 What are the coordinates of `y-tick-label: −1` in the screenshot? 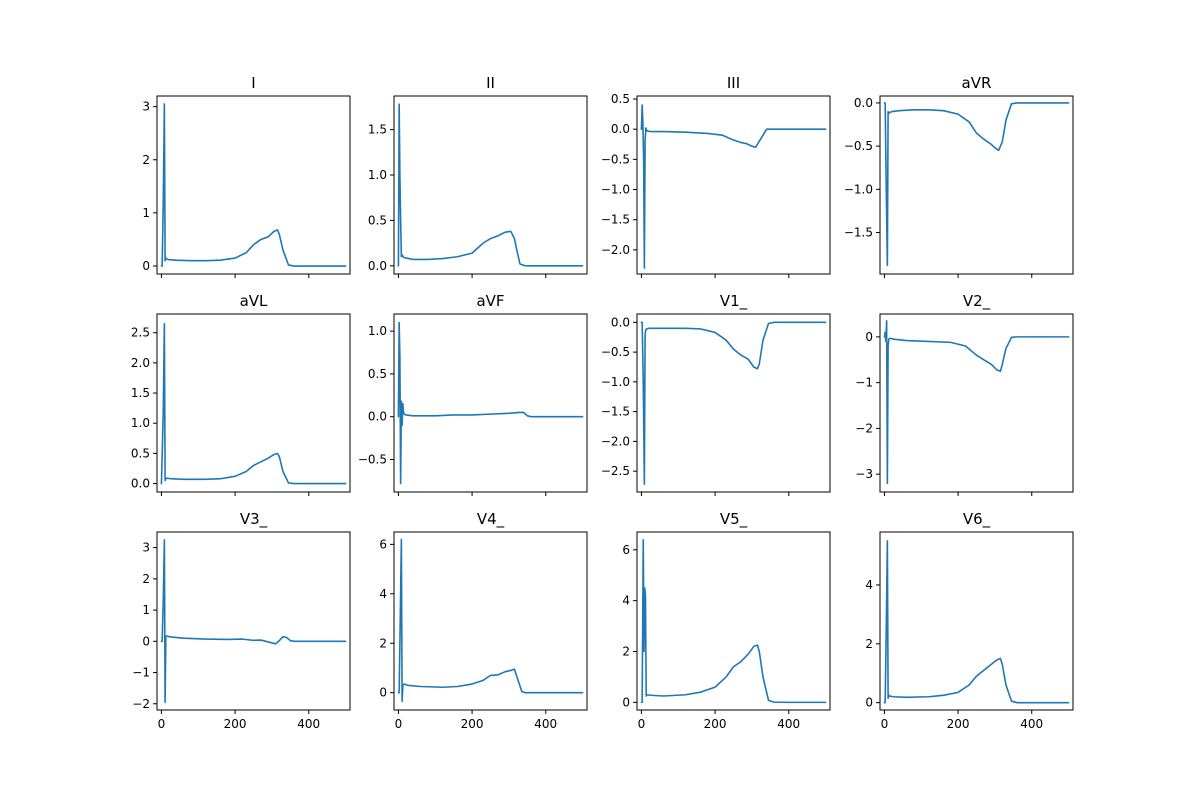 It's located at (141, 673).